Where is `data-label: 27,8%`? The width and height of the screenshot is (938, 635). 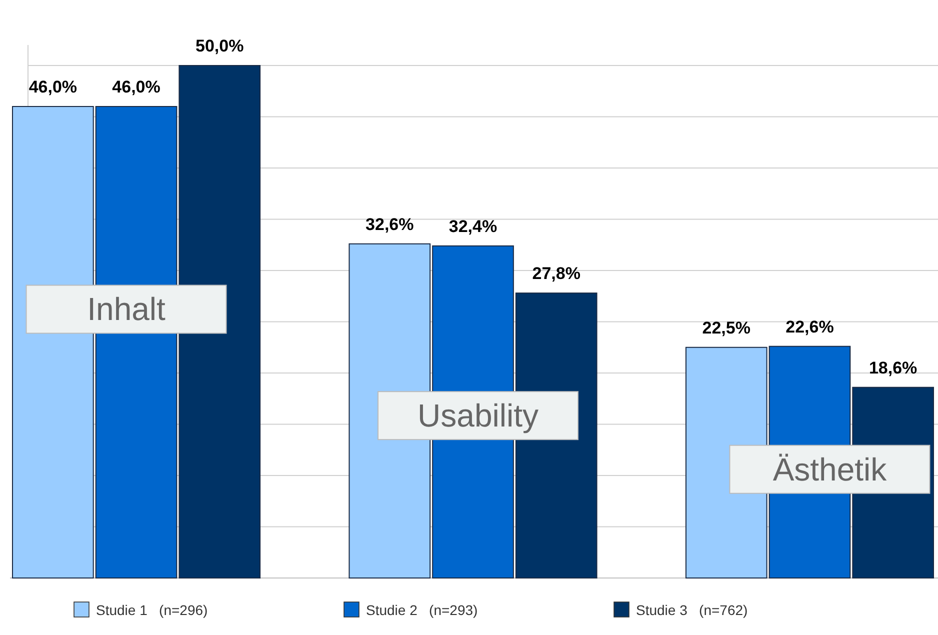 data-label: 27,8% is located at coordinates (556, 274).